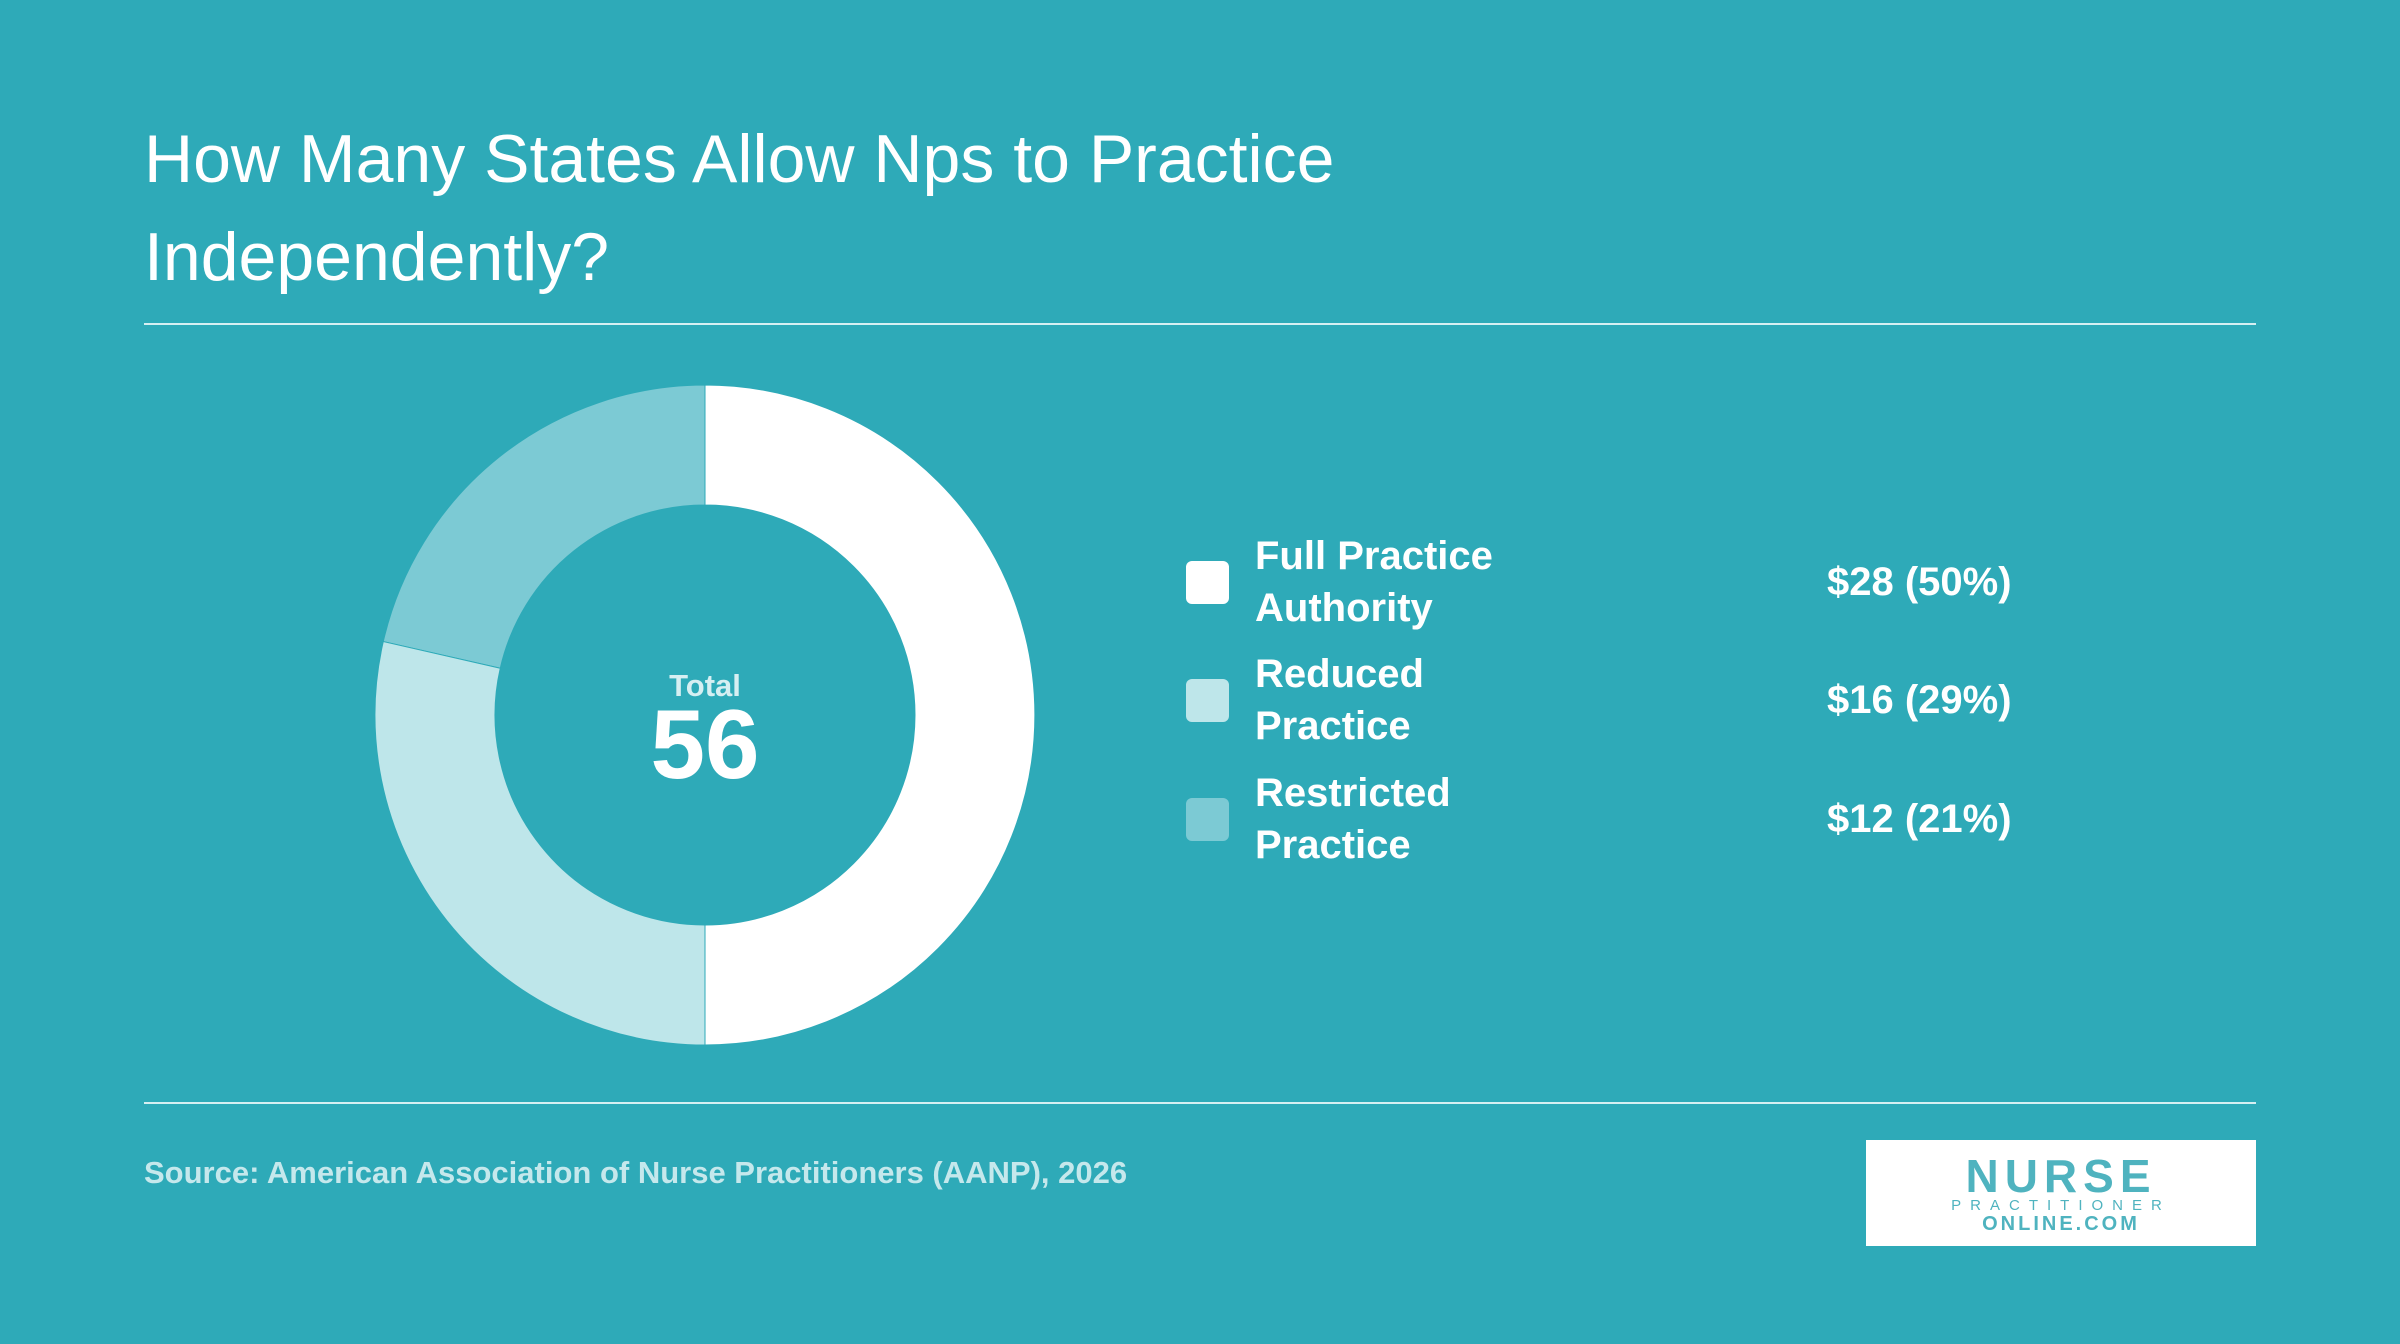 This screenshot has width=2400, height=1344. Describe the element at coordinates (1353, 819) in the screenshot. I see `legend-label: Restricted Practice` at that location.